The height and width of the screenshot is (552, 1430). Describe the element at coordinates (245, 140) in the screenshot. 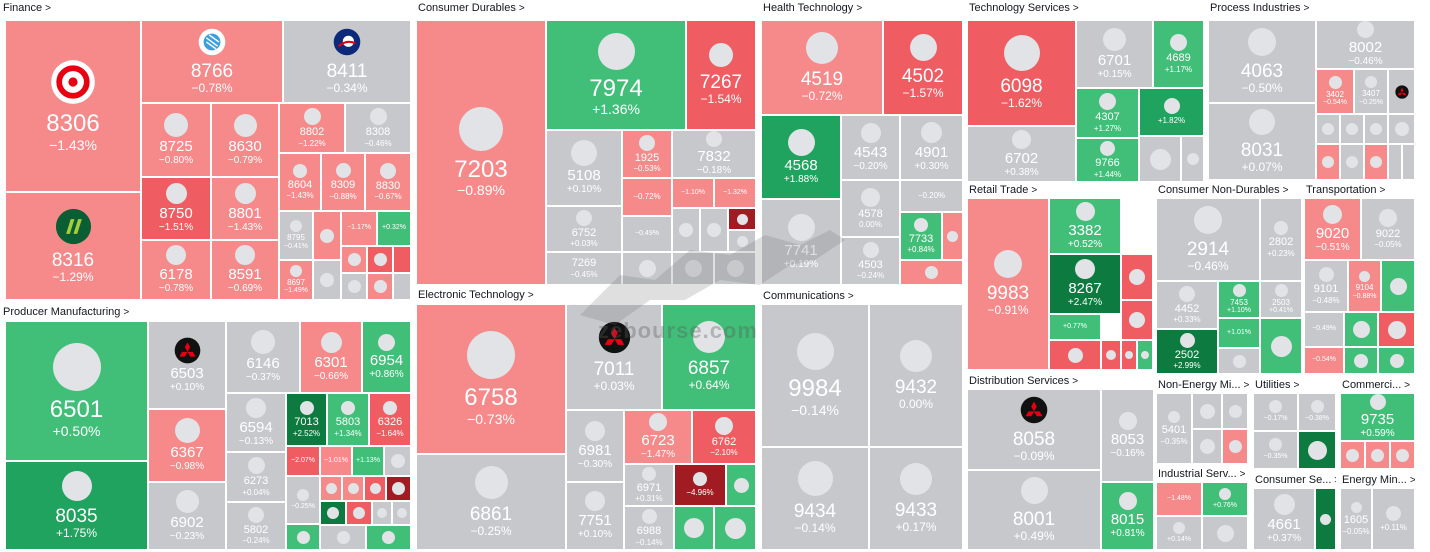

I see `stock-tile-8630: 8630 −0.79%` at that location.